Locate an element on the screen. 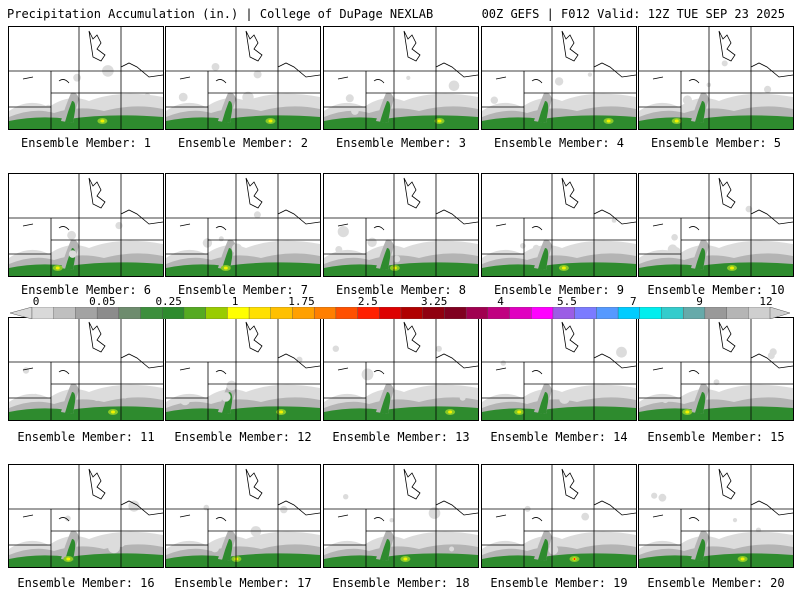 The width and height of the screenshot is (800, 600). colorbar-tick-label: 7 is located at coordinates (633, 301).